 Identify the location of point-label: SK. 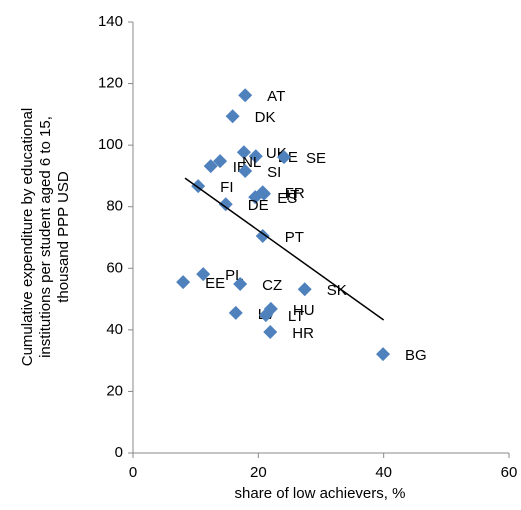
(337, 290).